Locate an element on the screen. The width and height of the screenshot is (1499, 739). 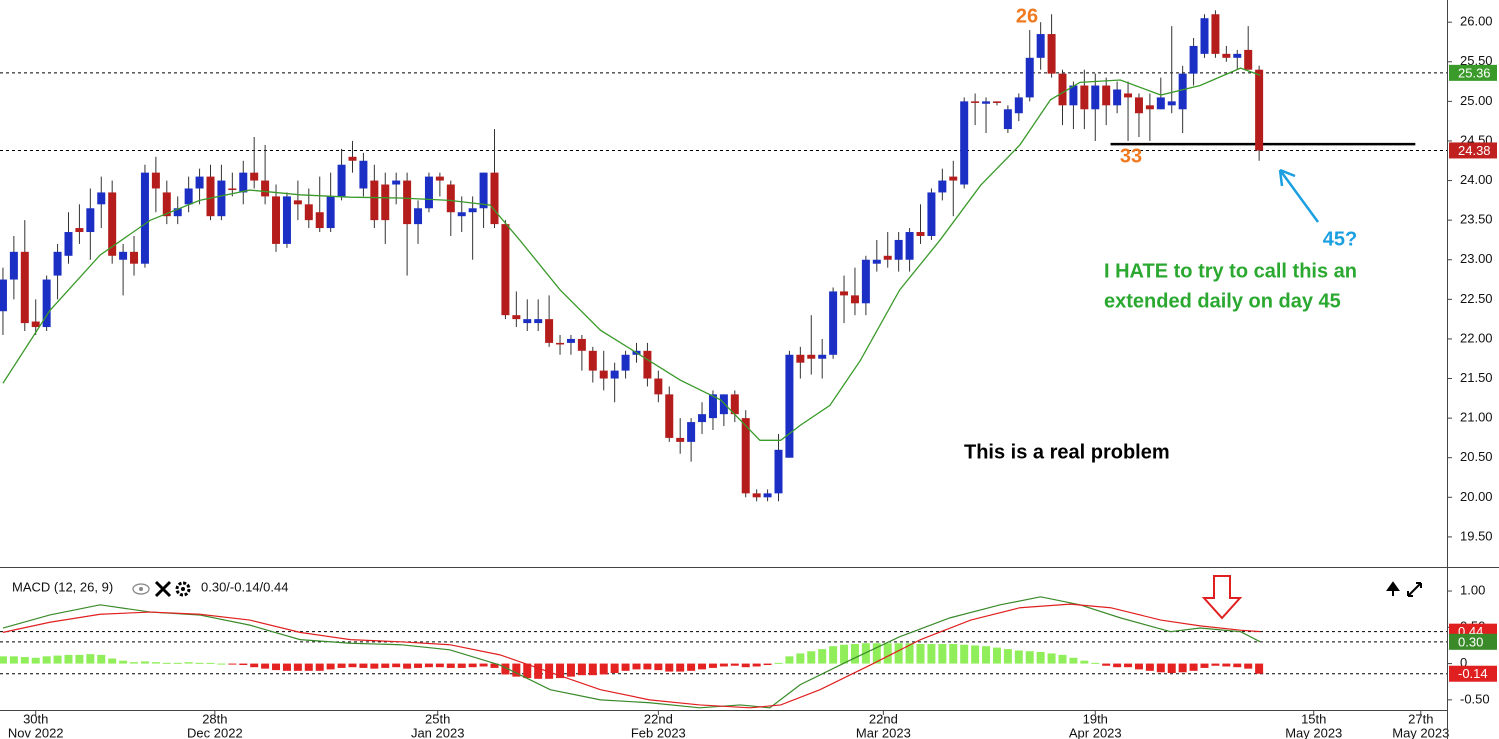
level-label: 24.38 is located at coordinates (1474, 150).